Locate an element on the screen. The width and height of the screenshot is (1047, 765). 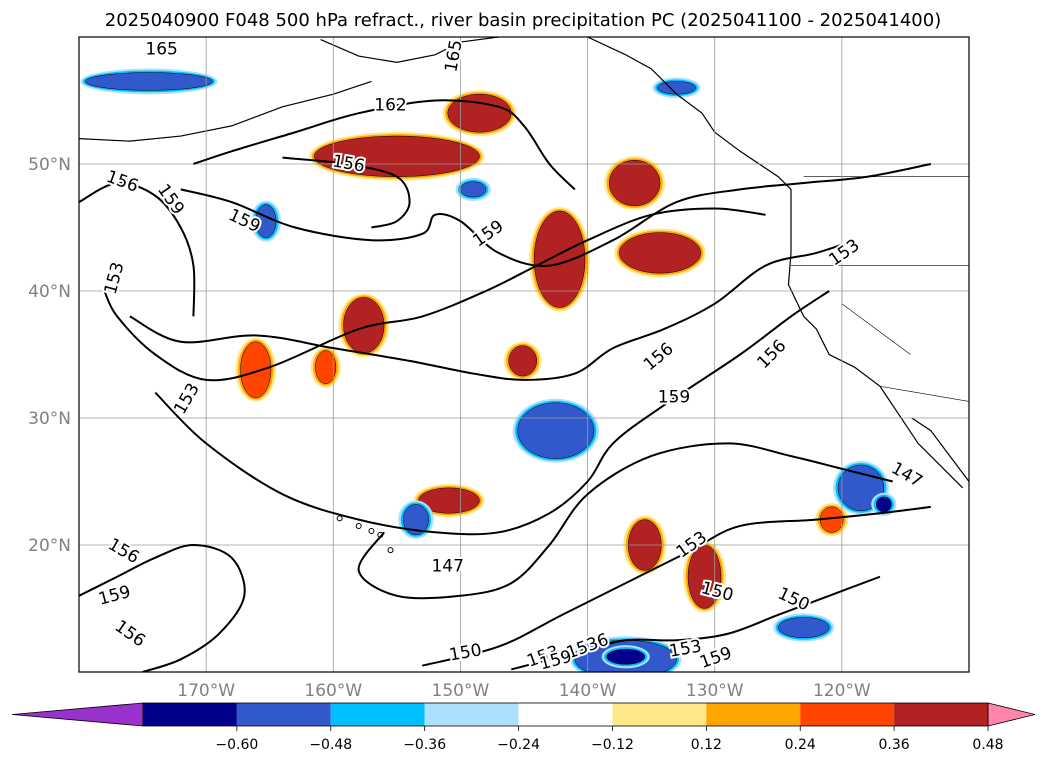
colorbar-extend-low is located at coordinates (77, 714).